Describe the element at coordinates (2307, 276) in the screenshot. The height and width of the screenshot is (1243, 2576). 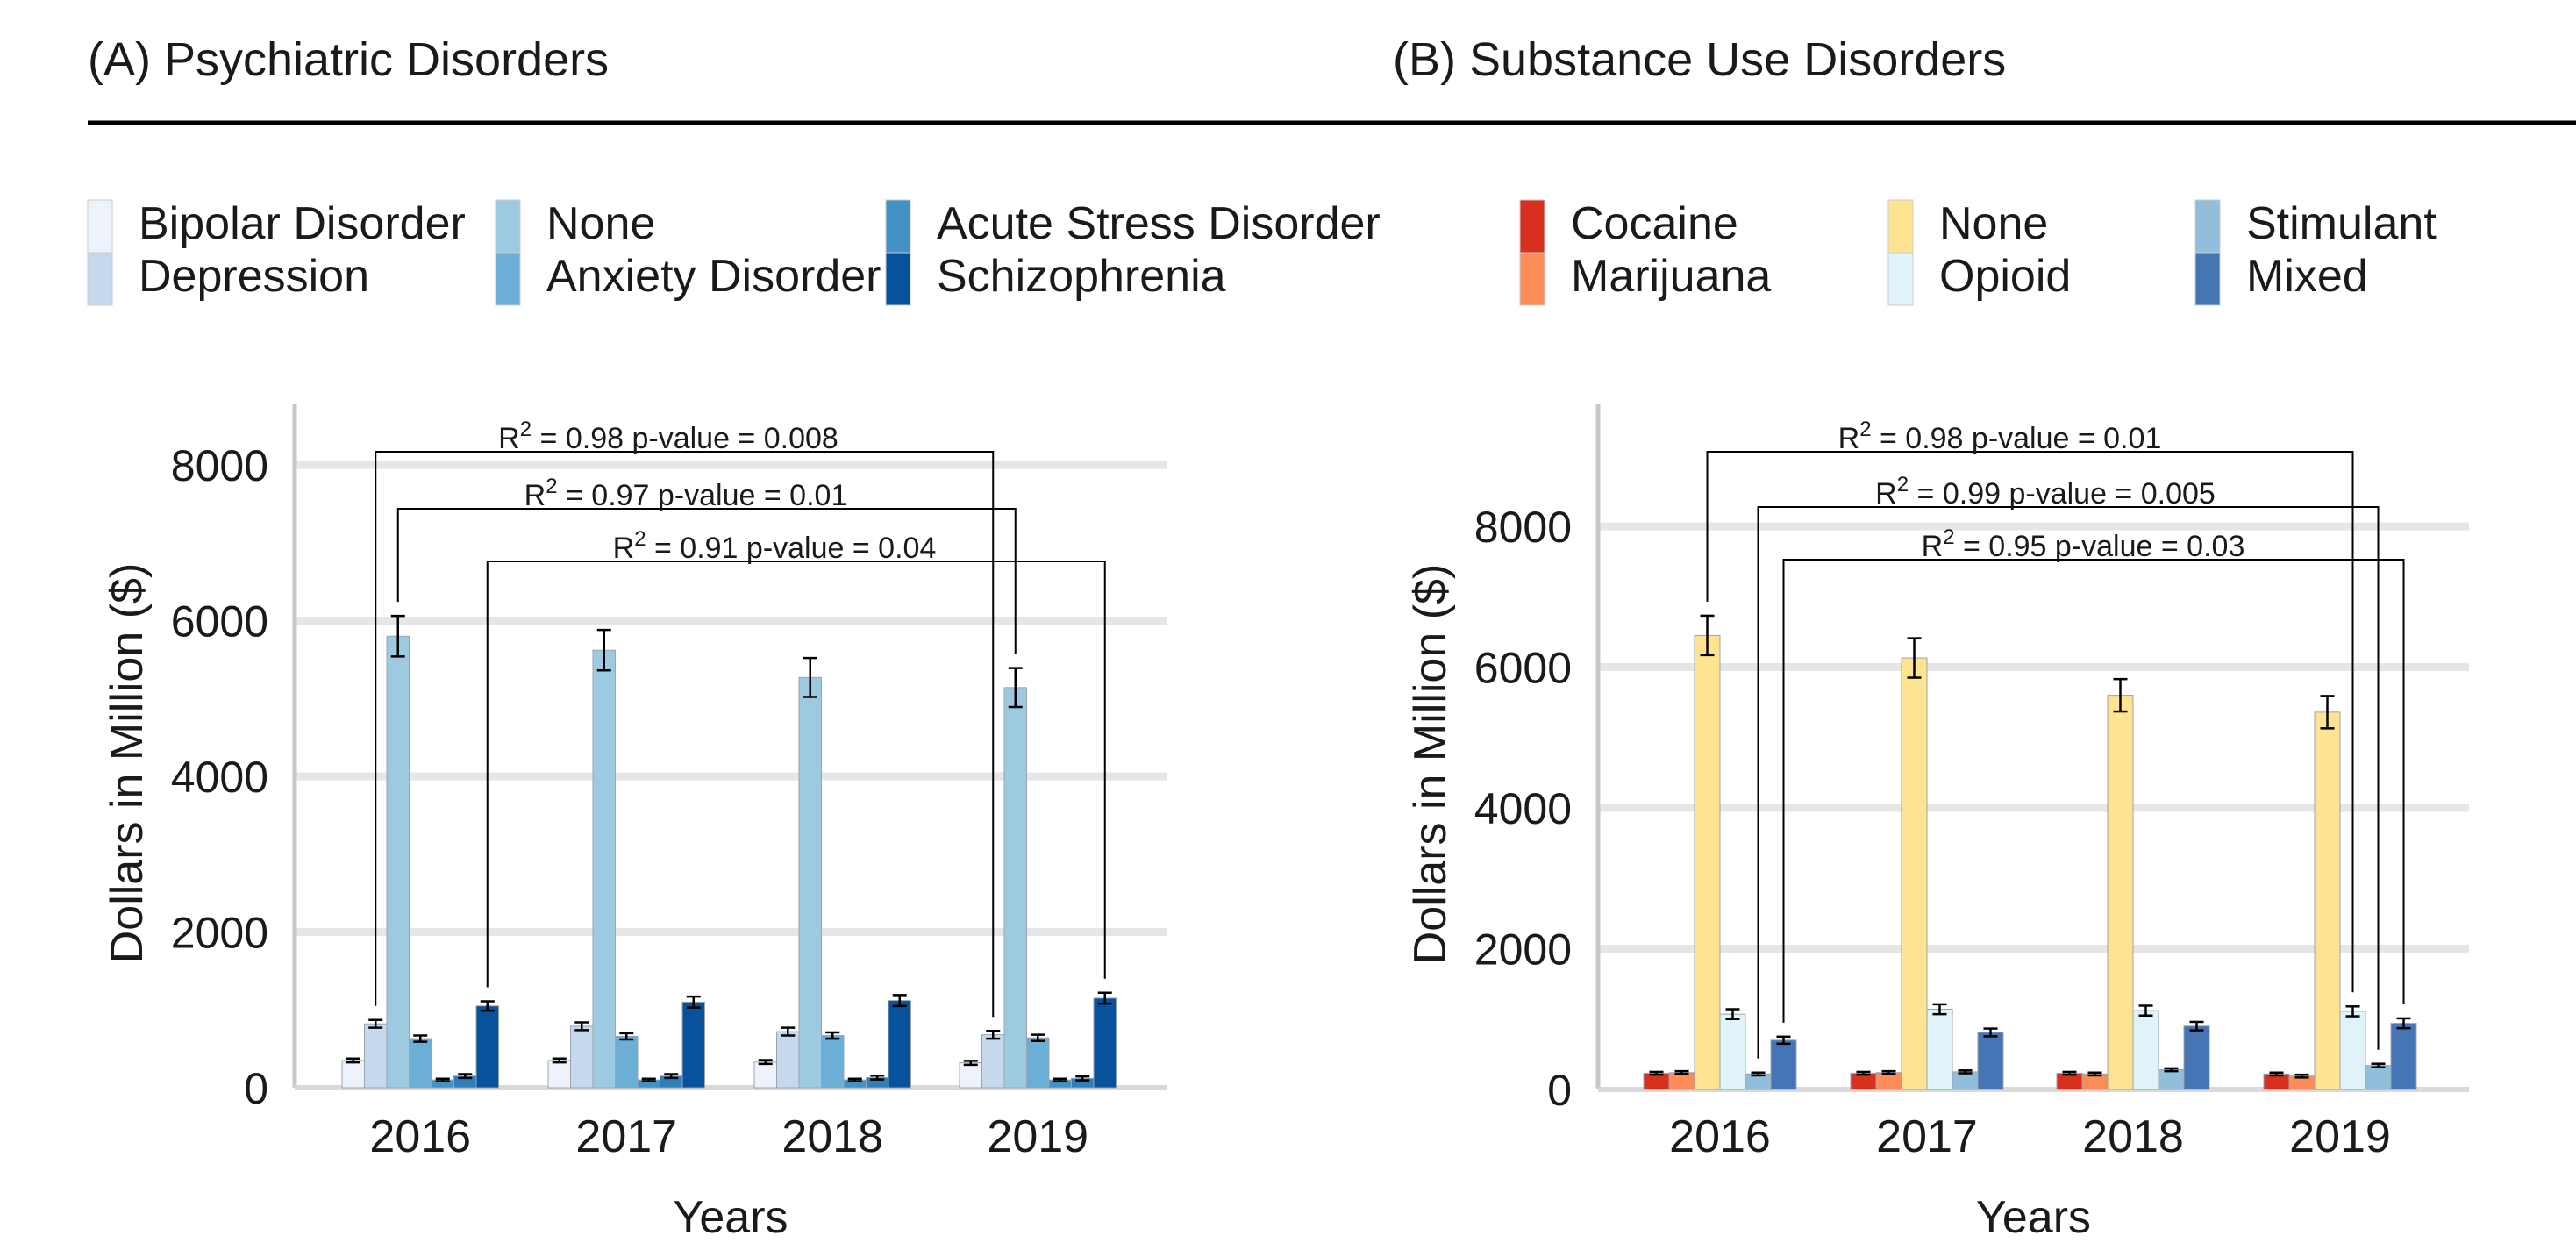
I see `legend-label: Mixed` at that location.